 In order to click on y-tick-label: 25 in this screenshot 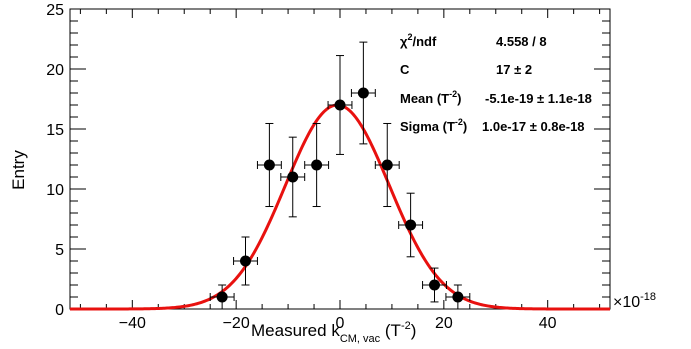, I will do `click(55, 10)`.